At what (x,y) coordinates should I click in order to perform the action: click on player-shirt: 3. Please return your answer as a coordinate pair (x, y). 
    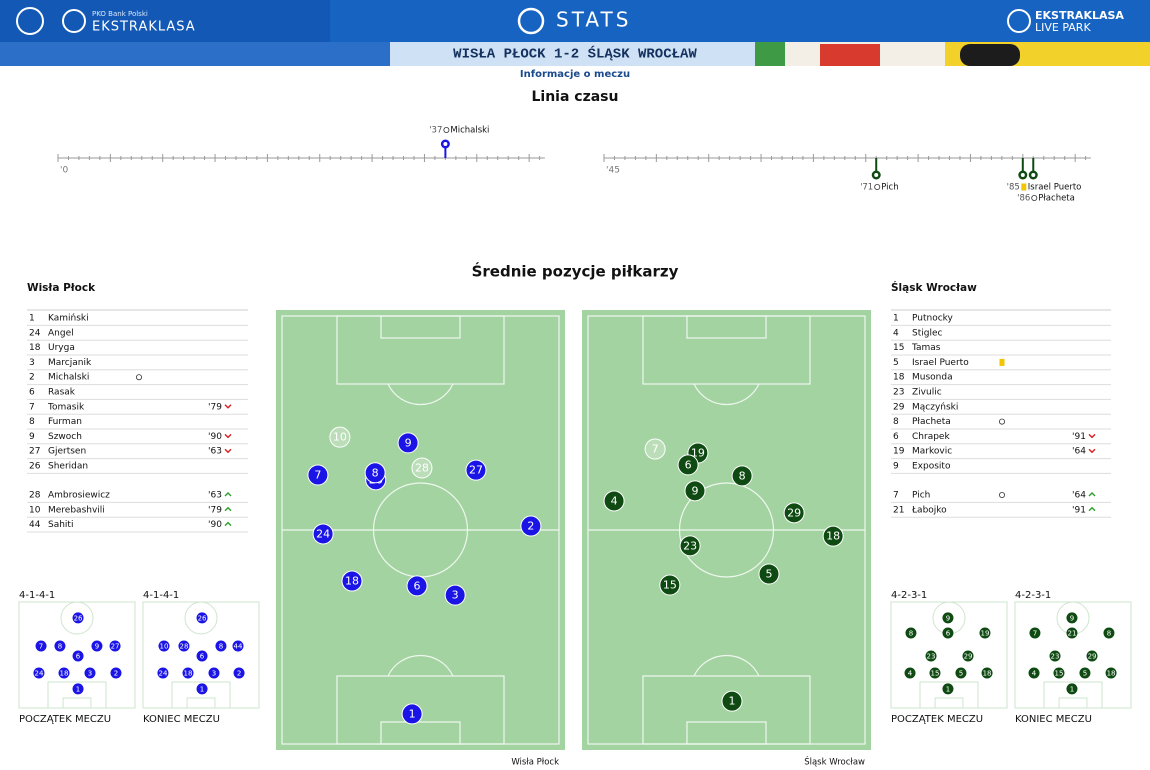
    Looking at the image, I should click on (455, 595).